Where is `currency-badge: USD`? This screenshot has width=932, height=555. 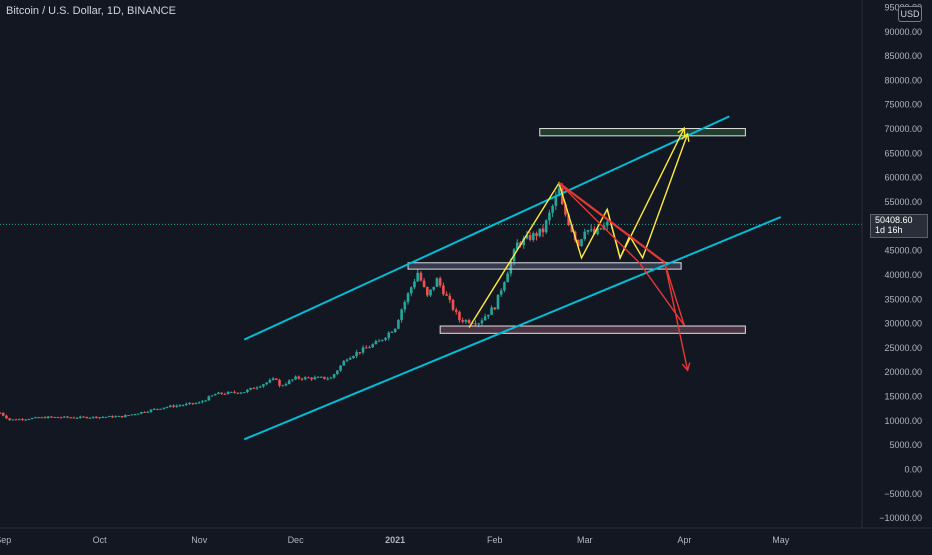
currency-badge: USD is located at coordinates (910, 14).